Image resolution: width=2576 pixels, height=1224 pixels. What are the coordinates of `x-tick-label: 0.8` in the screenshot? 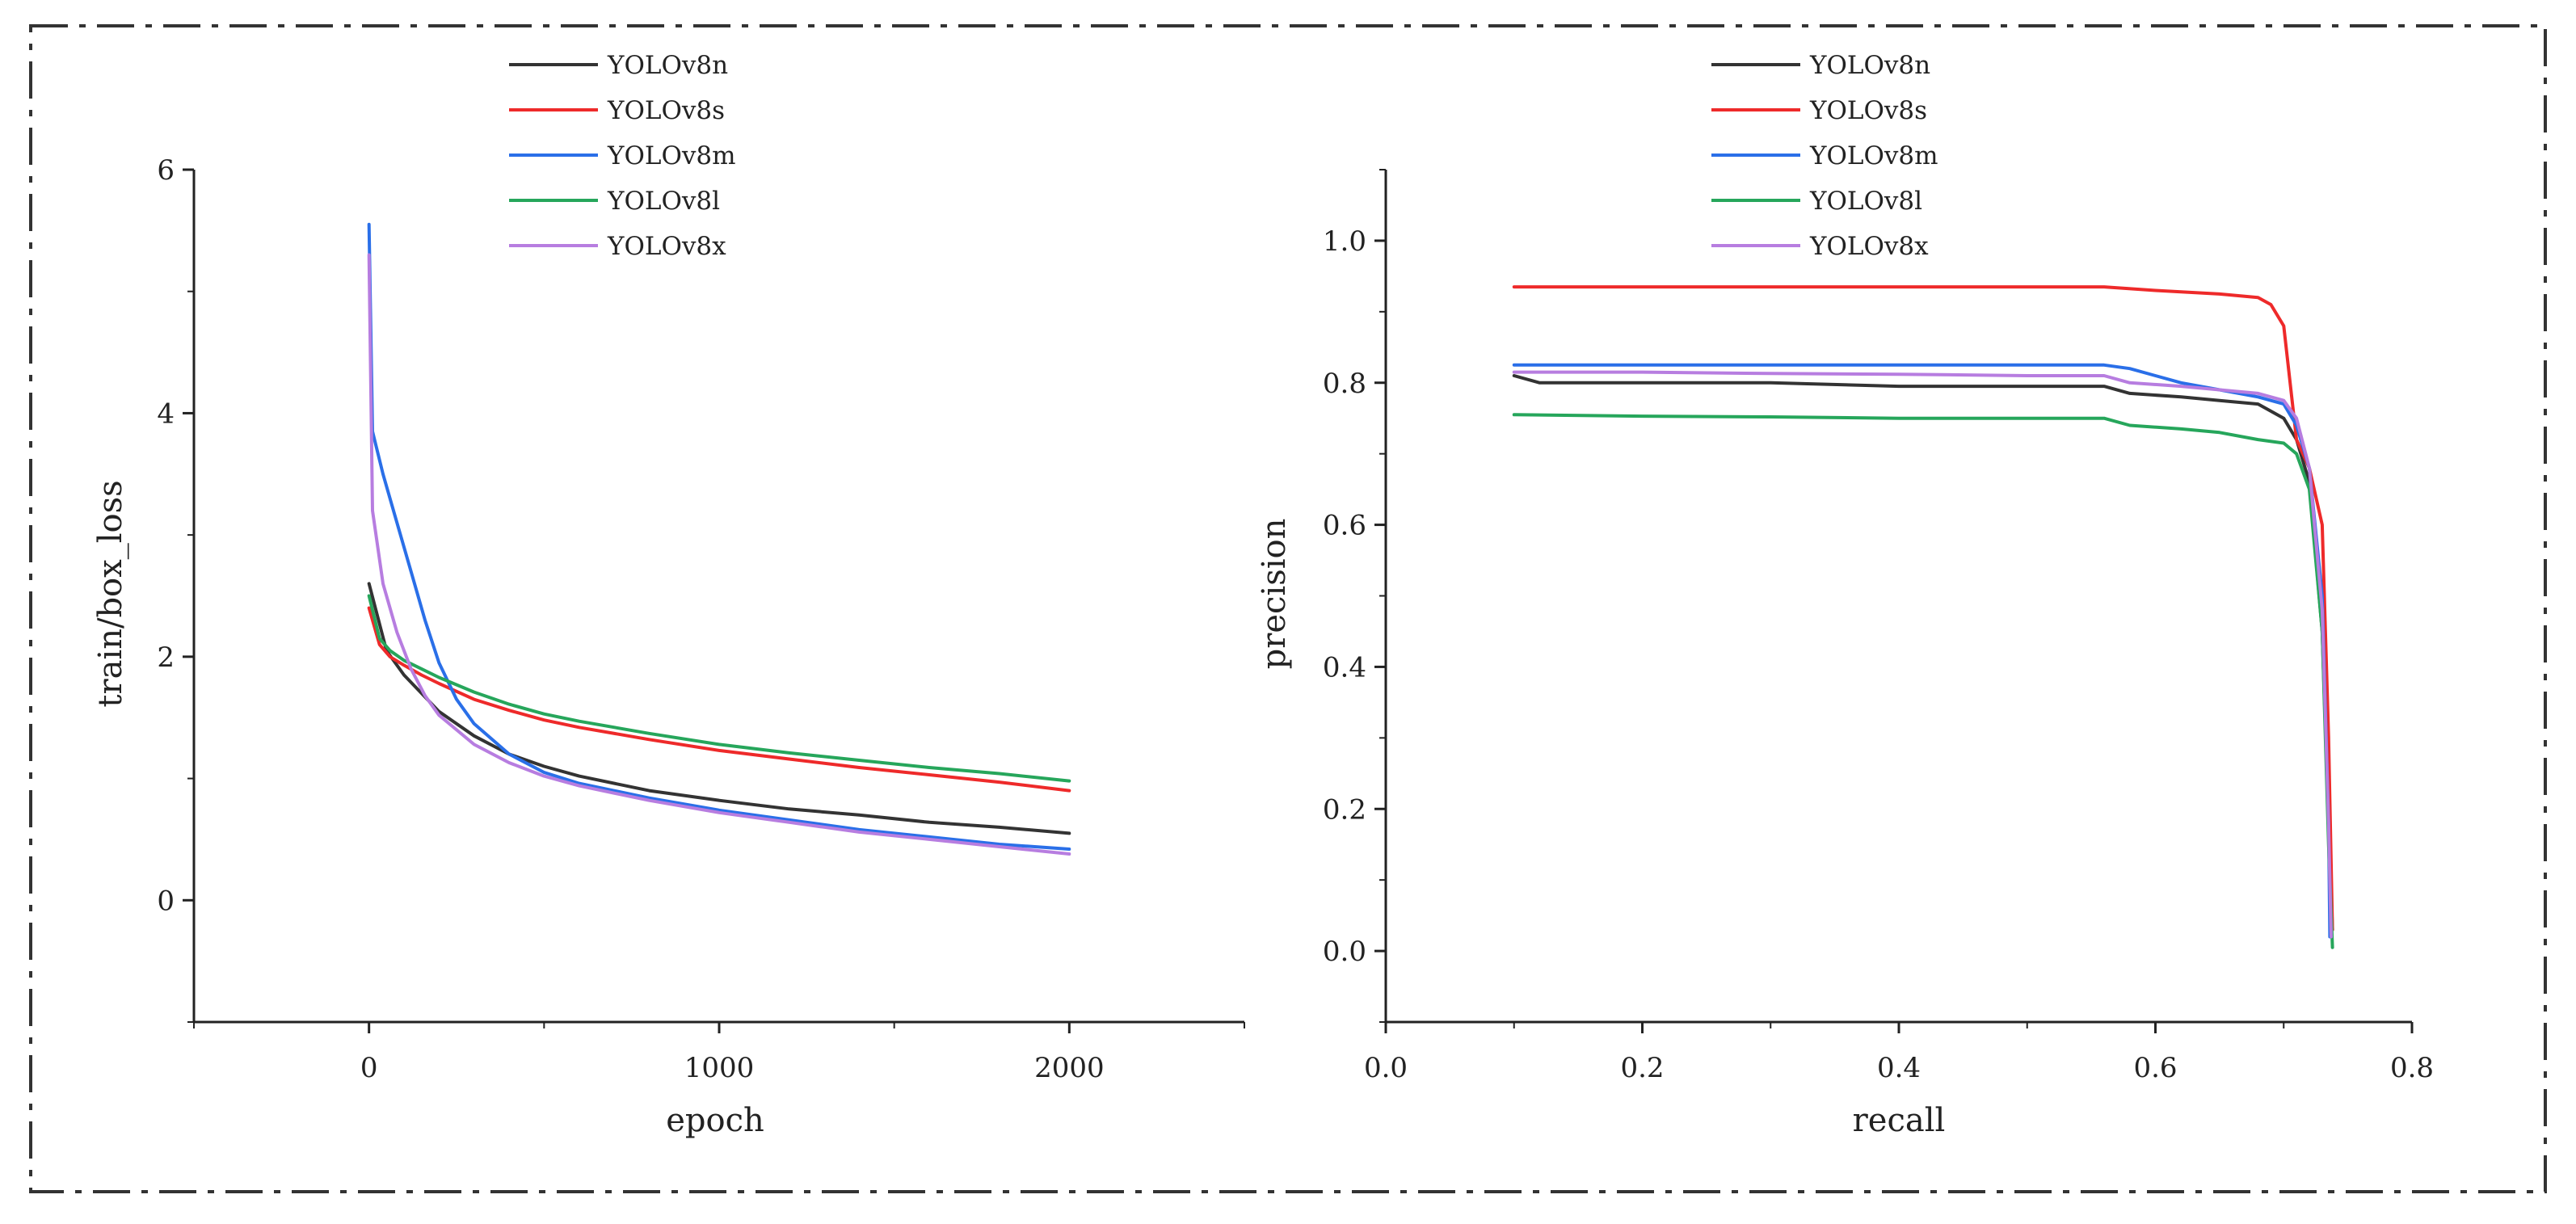 It's located at (2412, 1068).